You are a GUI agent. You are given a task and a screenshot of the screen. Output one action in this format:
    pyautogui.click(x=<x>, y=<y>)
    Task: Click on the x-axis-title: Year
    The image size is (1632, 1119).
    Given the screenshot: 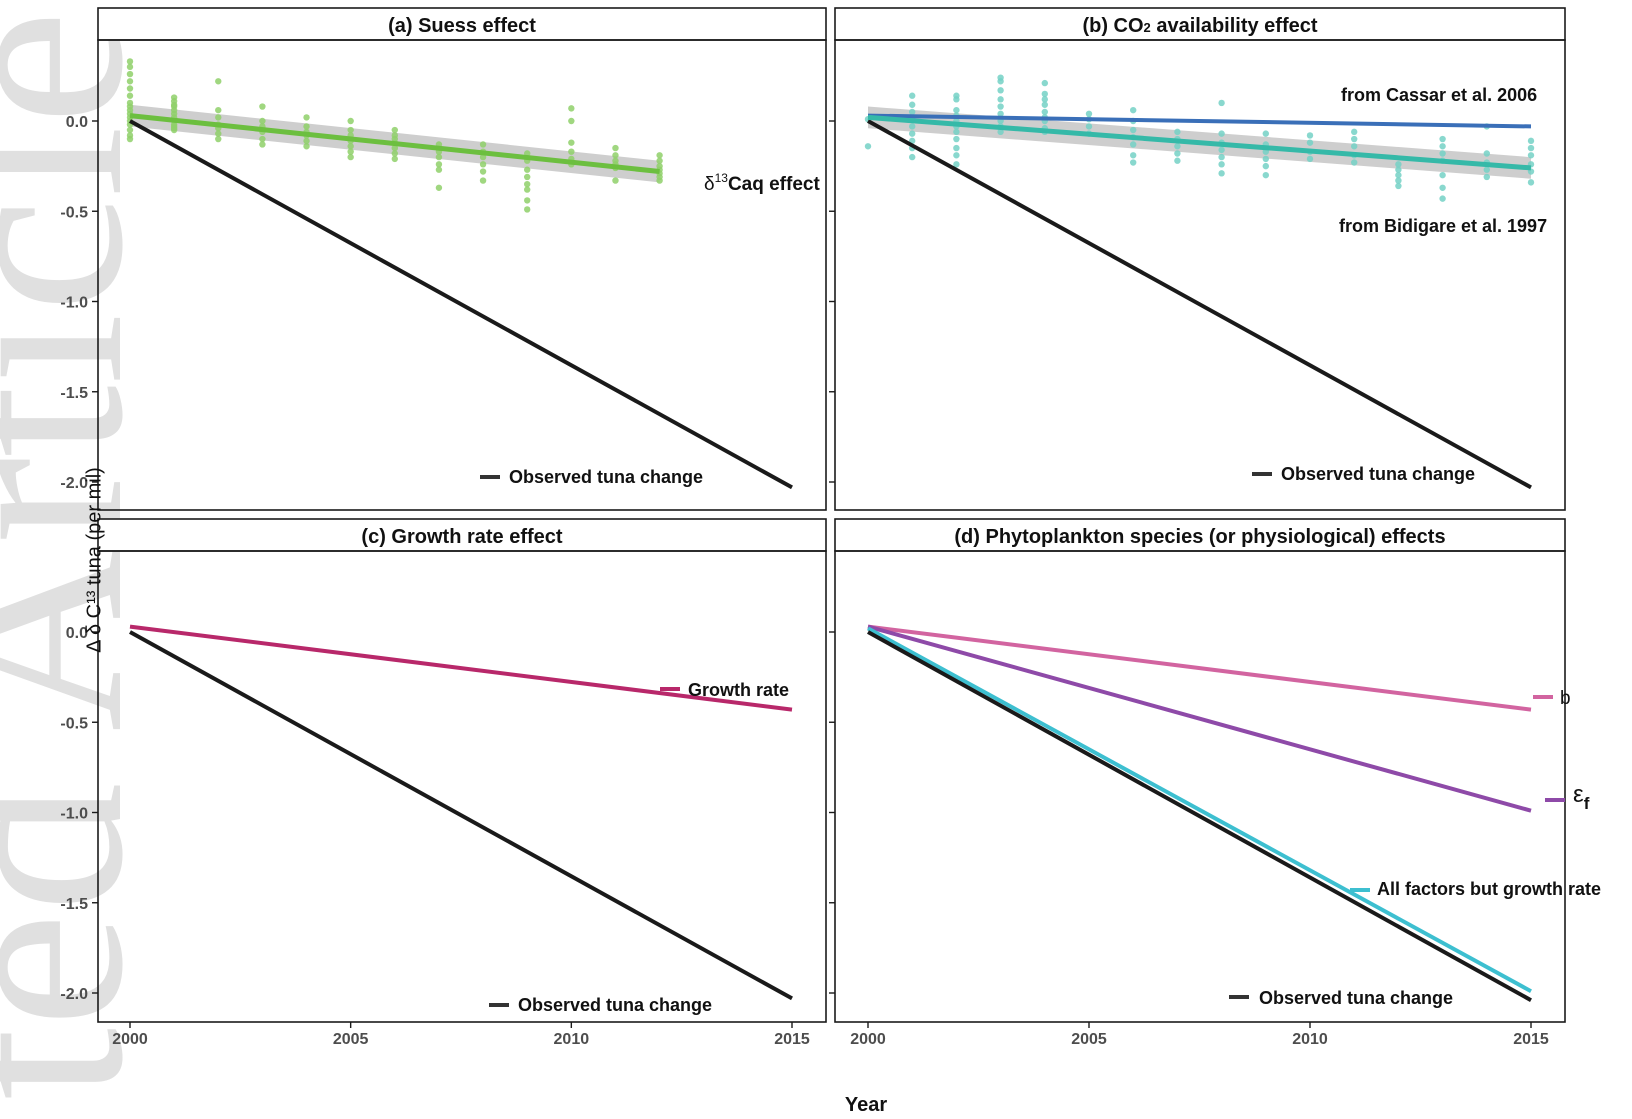 What is the action you would take?
    pyautogui.click(x=866, y=1105)
    